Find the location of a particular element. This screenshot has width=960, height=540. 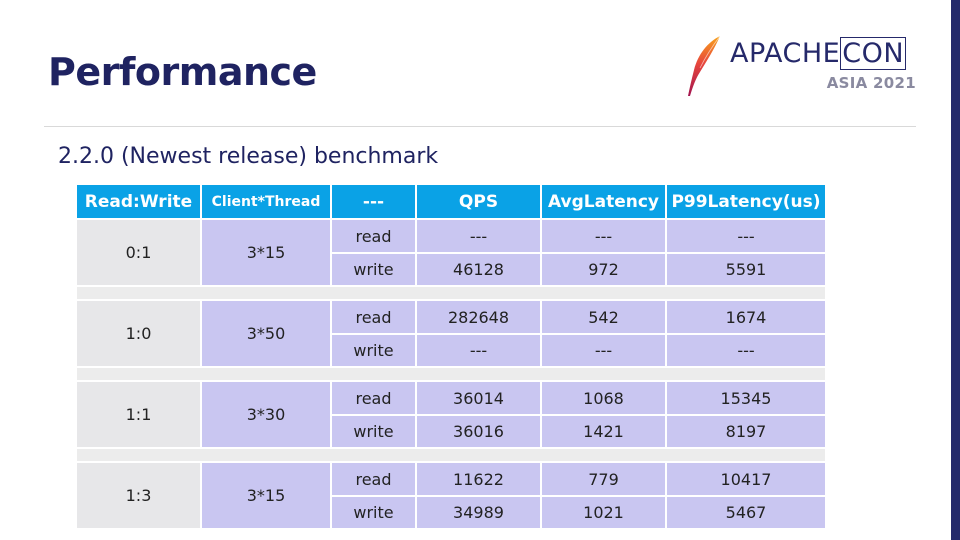

logo-name-main: APACHE is located at coordinates (785, 53).